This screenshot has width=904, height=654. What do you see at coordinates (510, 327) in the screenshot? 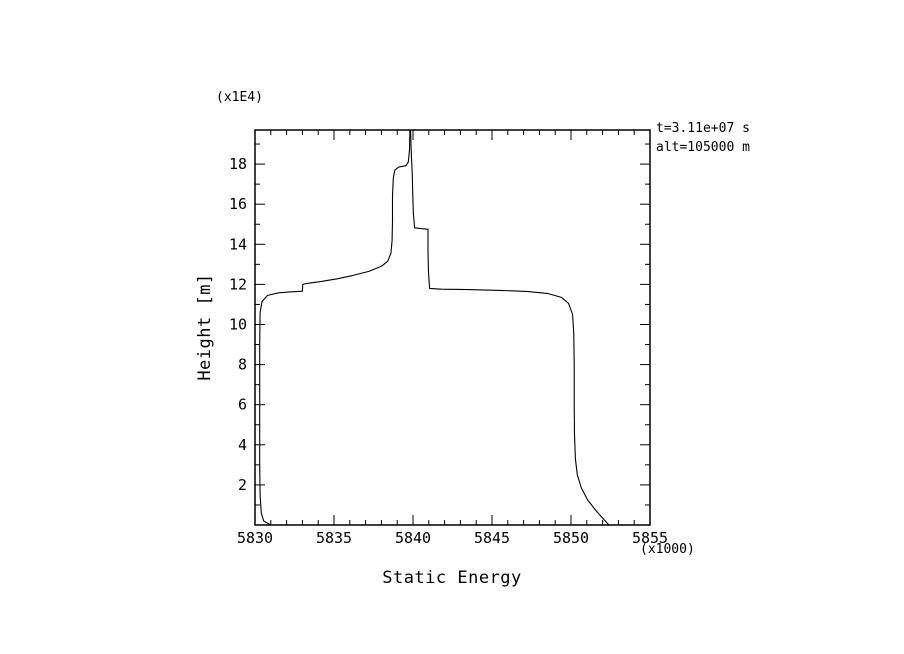
I see `series-right-profile` at bounding box center [510, 327].